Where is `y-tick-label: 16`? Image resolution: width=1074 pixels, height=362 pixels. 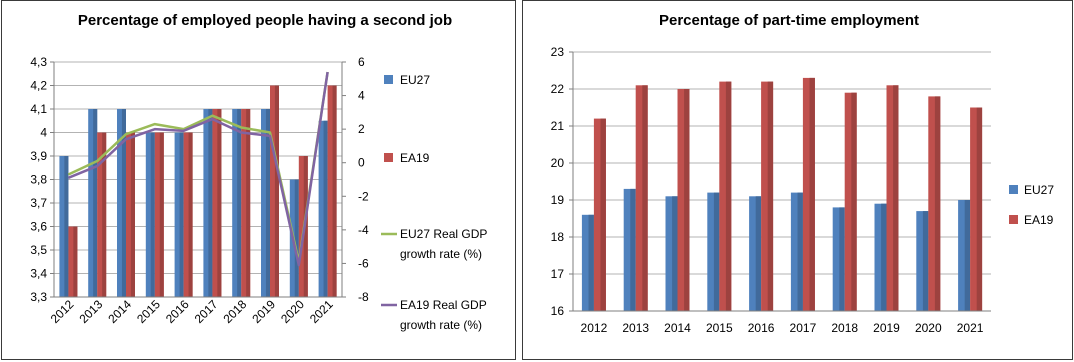
y-tick-label: 16 is located at coordinates (558, 311).